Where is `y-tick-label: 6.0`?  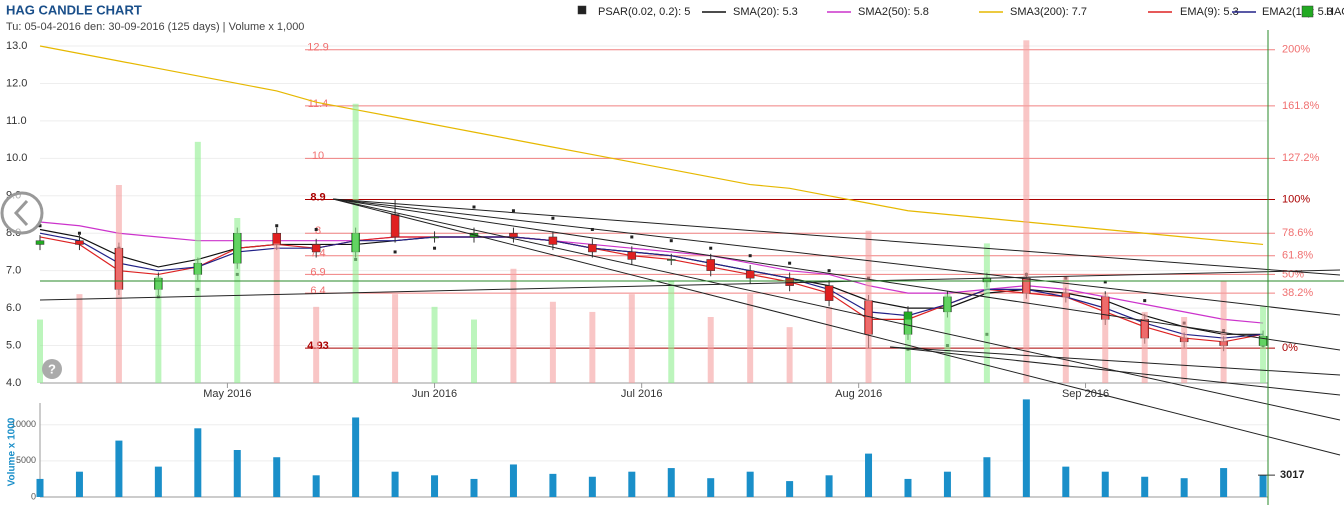 y-tick-label: 6.0 is located at coordinates (13, 308).